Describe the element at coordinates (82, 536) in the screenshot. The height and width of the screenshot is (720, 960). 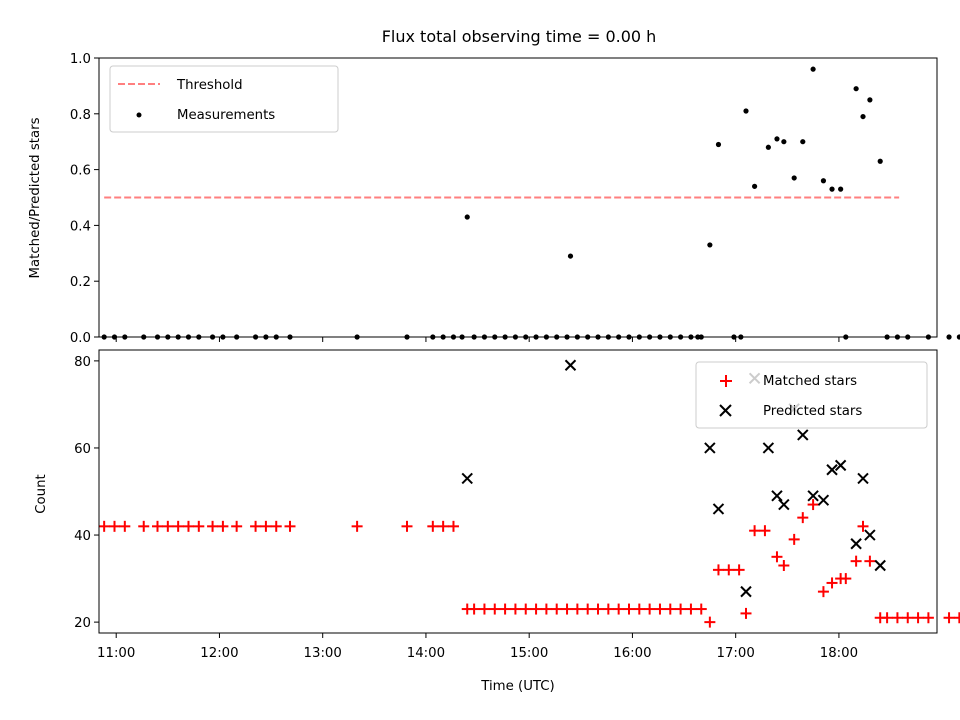
I see `count-y-tick-label: 40` at that location.